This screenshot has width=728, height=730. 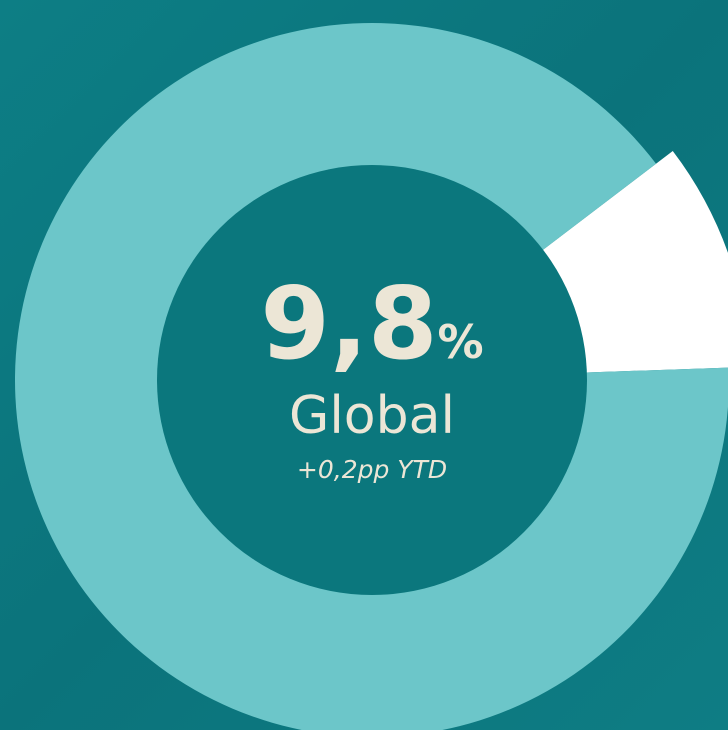 I want to click on center-value-unit: %, so click(x=461, y=342).